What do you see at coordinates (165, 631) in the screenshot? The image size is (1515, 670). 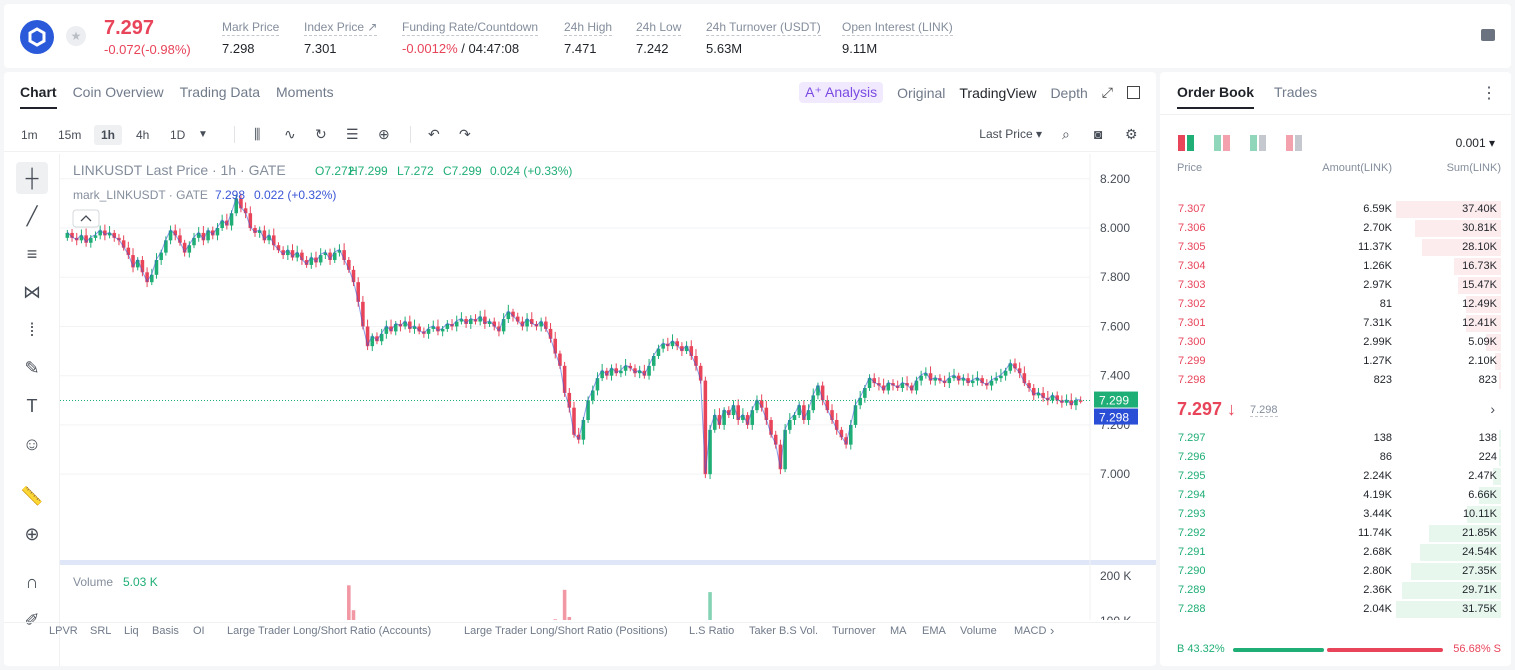 I see `indicator-basis: Basis` at bounding box center [165, 631].